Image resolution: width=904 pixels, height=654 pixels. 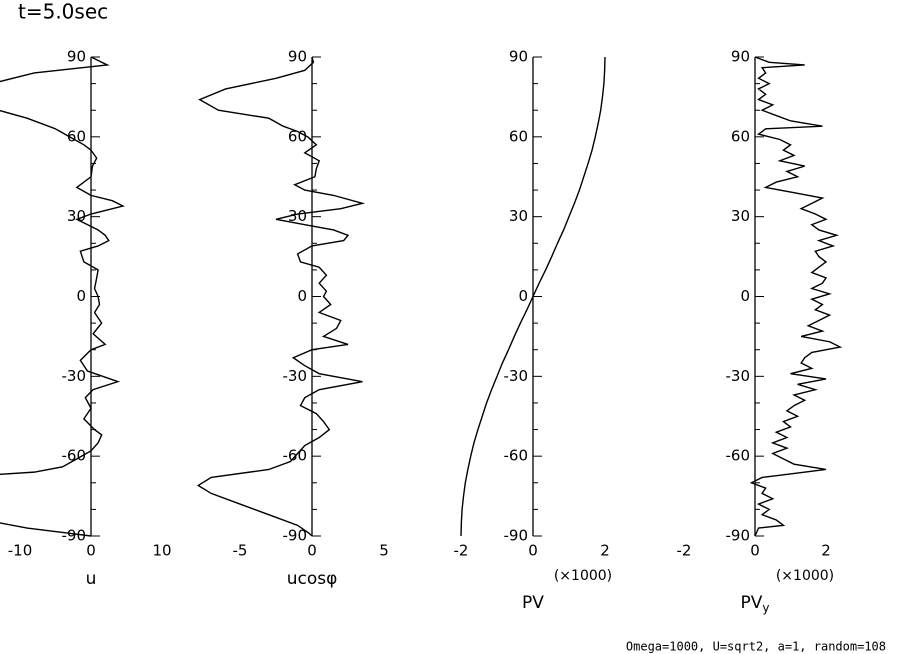 What do you see at coordinates (765, 608) in the screenshot?
I see `x-axis-label-subscript: y` at bounding box center [765, 608].